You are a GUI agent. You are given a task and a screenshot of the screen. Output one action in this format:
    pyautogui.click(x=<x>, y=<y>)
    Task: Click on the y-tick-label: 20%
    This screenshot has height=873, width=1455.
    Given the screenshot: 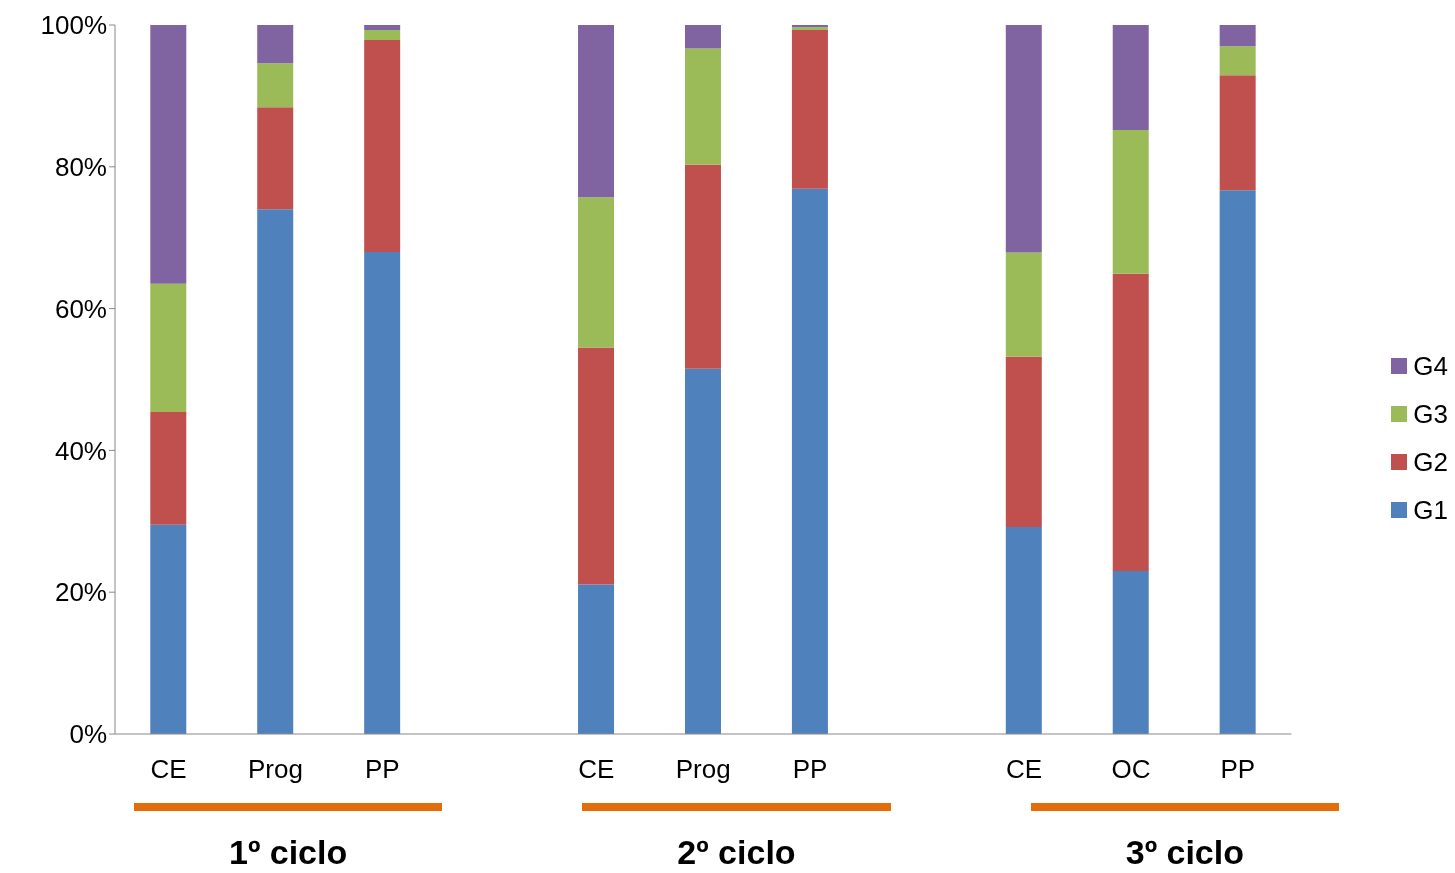 What is the action you would take?
    pyautogui.click(x=80, y=592)
    